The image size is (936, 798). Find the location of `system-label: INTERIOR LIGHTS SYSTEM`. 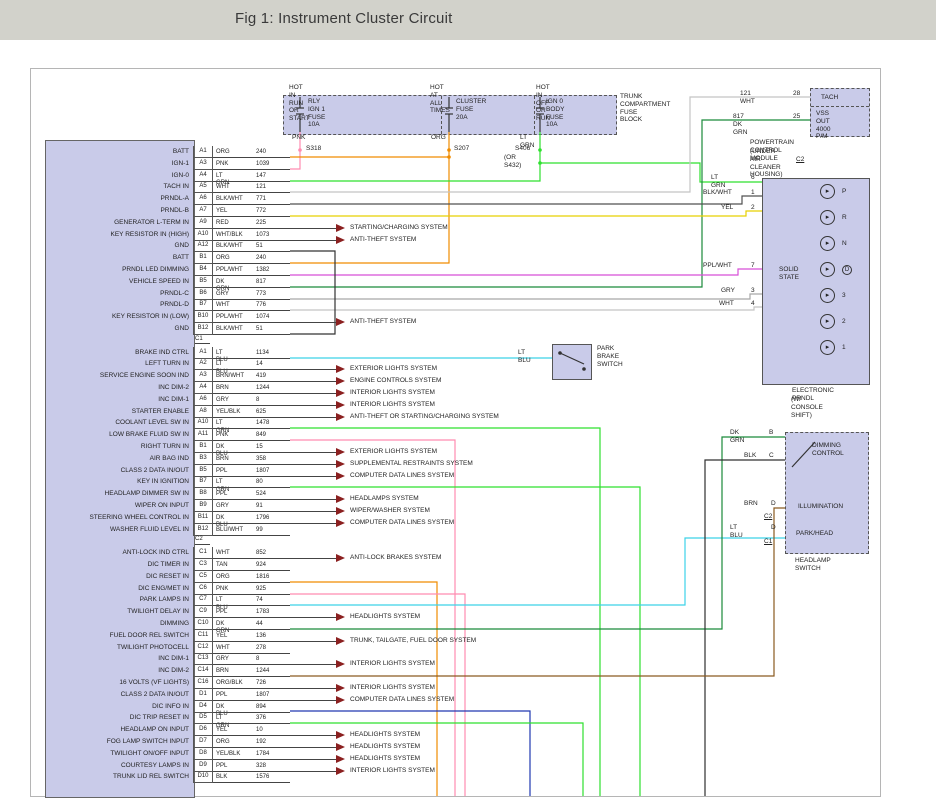

system-label: INTERIOR LIGHTS SYSTEM is located at coordinates (392, 404).